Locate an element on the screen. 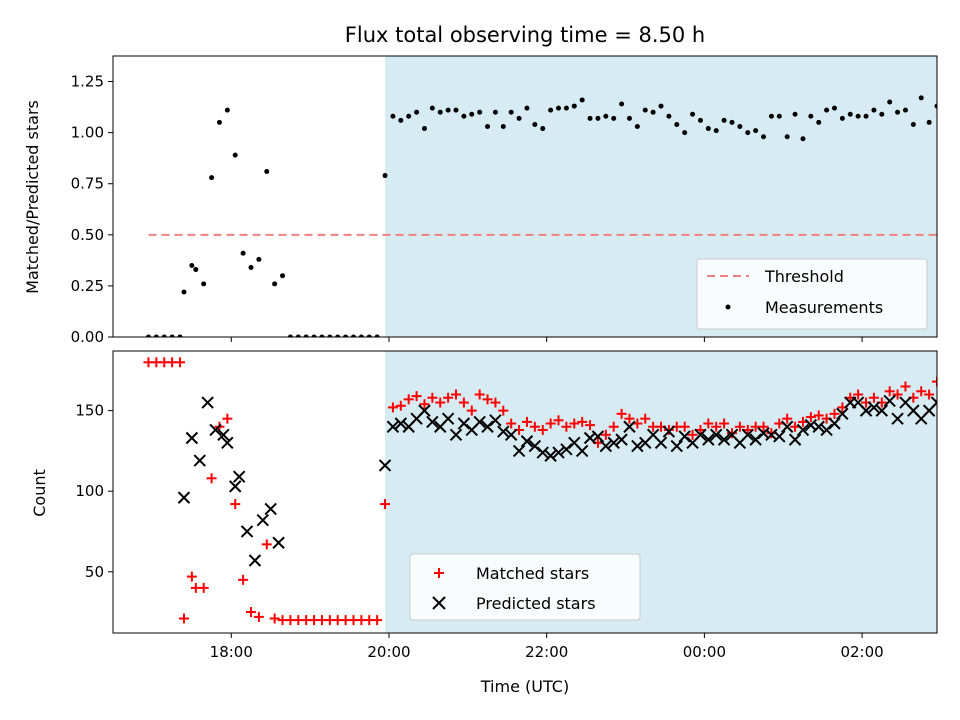 This screenshot has height=720, width=960. legend-measurements-label: Measurements is located at coordinates (824, 307).